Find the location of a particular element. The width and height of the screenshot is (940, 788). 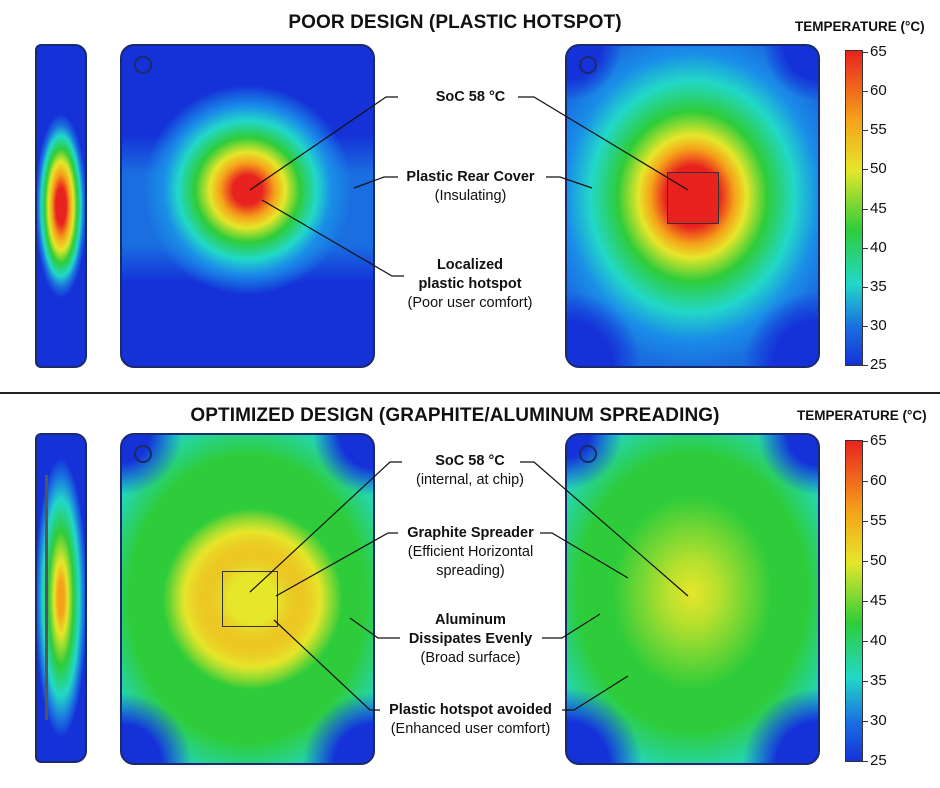

leader-graphite-back is located at coordinates (336, 564).